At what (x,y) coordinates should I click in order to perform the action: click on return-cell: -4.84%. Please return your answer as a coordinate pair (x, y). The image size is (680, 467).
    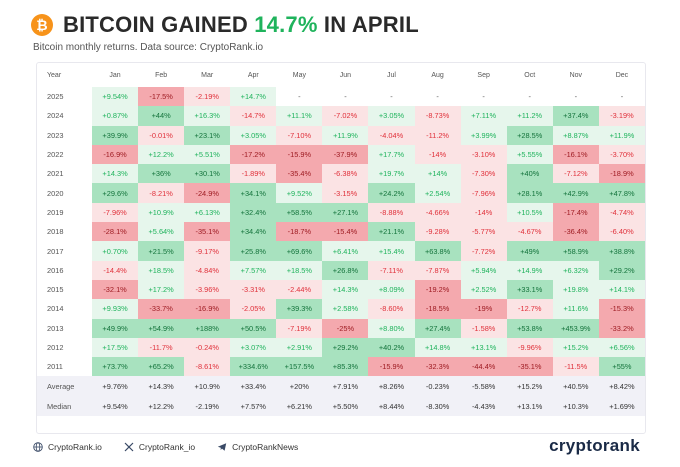
    Looking at the image, I should click on (207, 270).